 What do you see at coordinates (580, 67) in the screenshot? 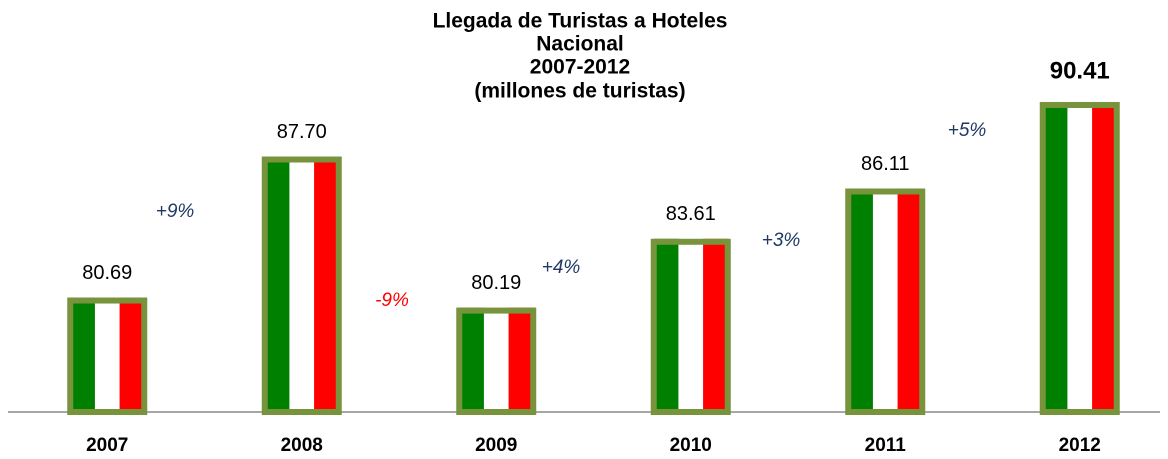
I see `chart-title: 2007-2012` at bounding box center [580, 67].